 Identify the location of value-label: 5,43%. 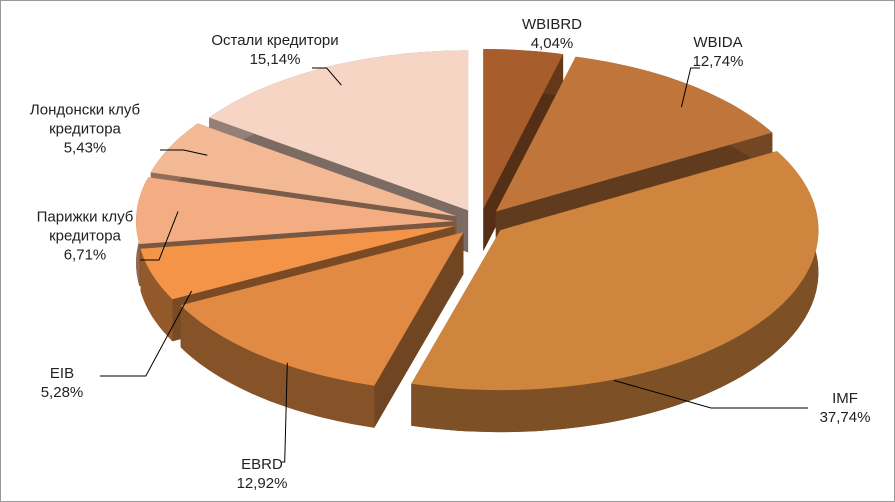
(85, 148).